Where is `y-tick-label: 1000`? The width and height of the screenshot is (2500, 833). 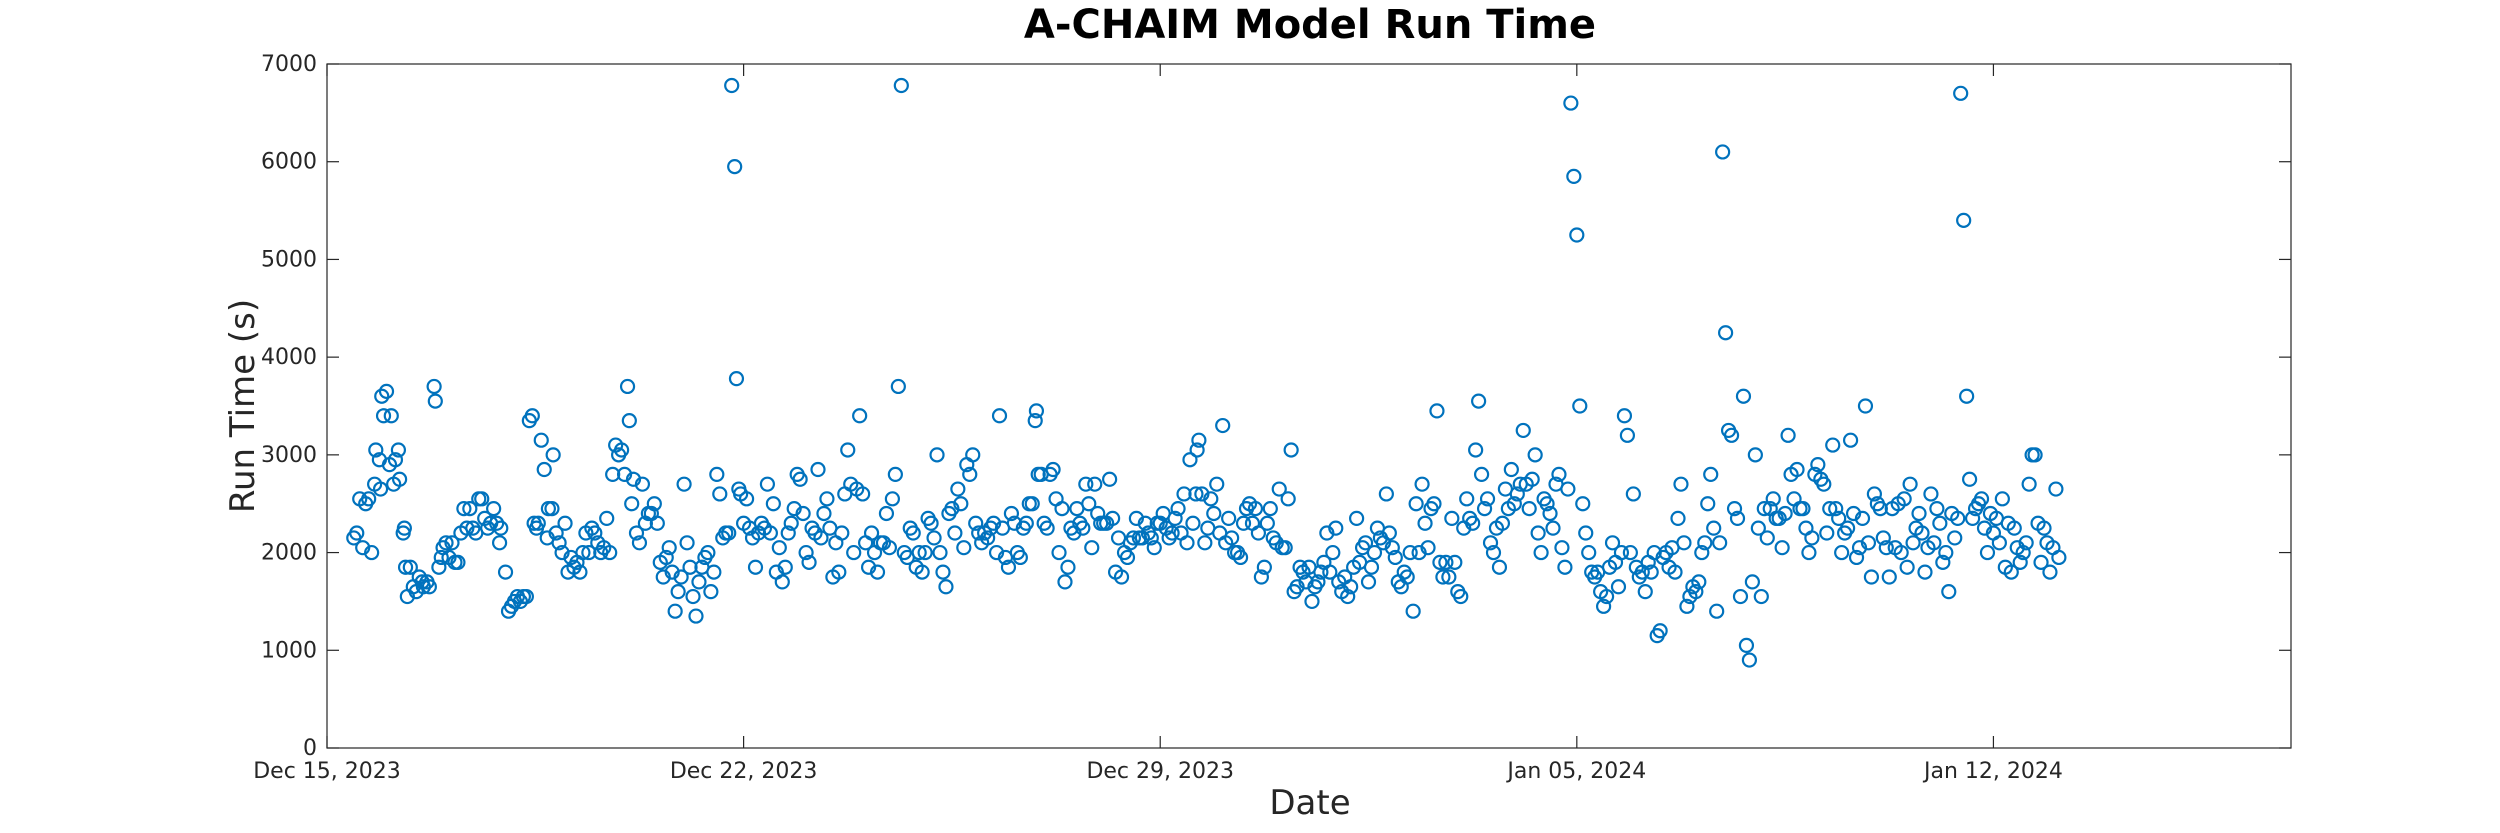
y-tick-label: 1000 is located at coordinates (289, 650).